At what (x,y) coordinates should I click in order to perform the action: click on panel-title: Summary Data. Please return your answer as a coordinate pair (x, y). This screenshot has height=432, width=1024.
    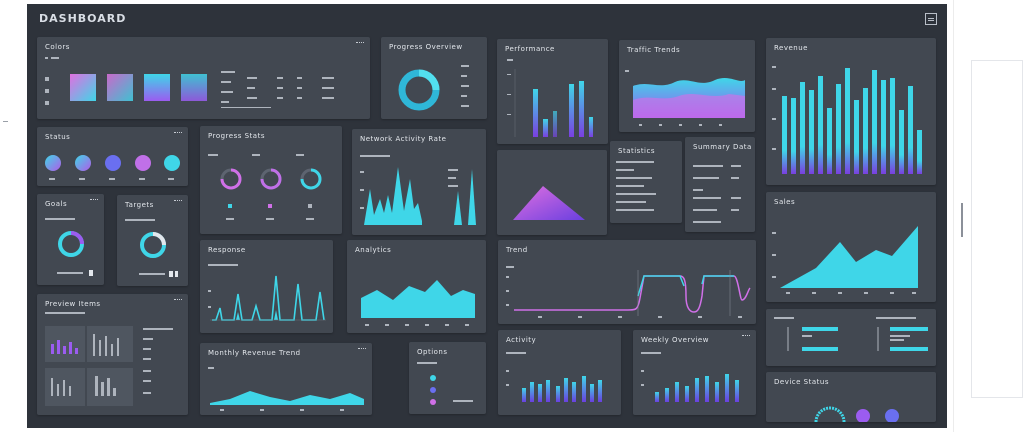
    Looking at the image, I should click on (722, 147).